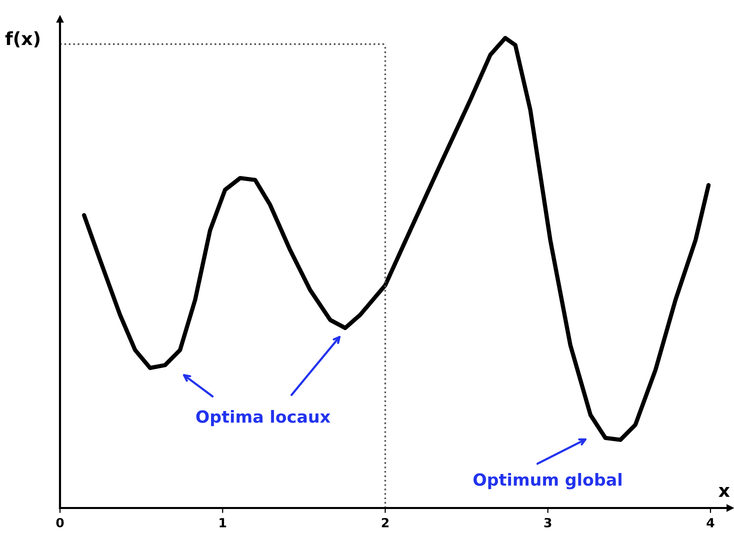  What do you see at coordinates (263, 418) in the screenshot?
I see `annotation: Optima locaux` at bounding box center [263, 418].